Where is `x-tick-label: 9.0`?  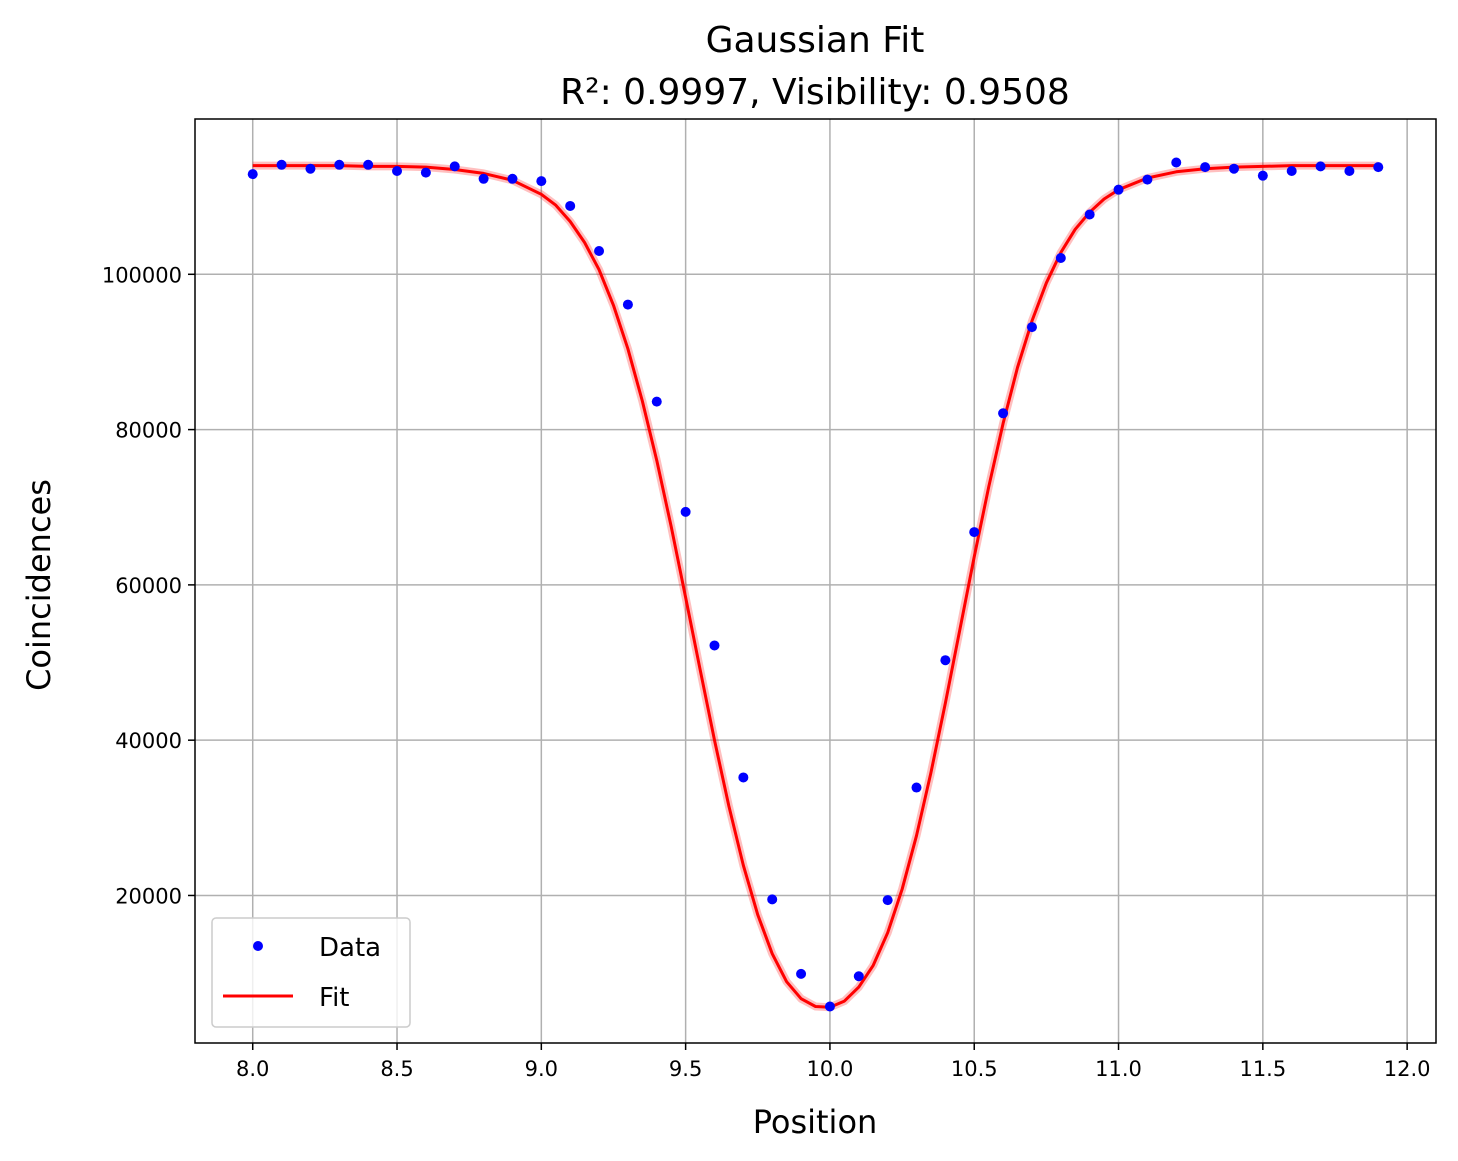 x-tick-label: 9.0 is located at coordinates (541, 1069).